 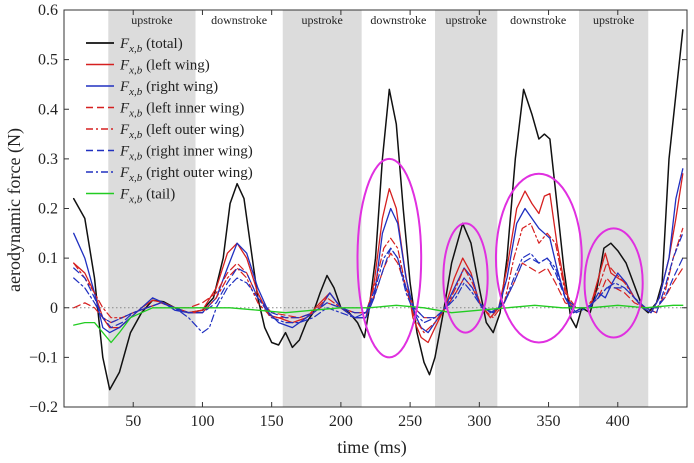 What do you see at coordinates (466, 20) in the screenshot?
I see `phase-label-4: upstroke` at bounding box center [466, 20].